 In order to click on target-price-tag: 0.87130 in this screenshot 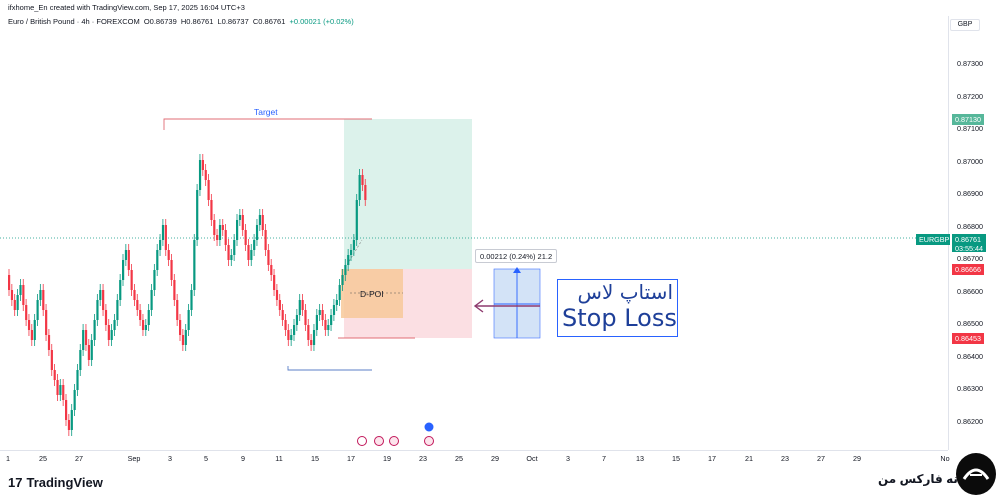, I will do `click(968, 119)`.